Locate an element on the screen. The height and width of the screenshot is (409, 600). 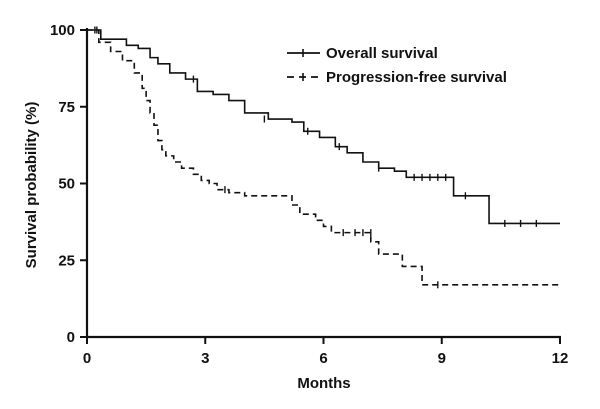
x-tick-label-12: 12 is located at coordinates (560, 358).